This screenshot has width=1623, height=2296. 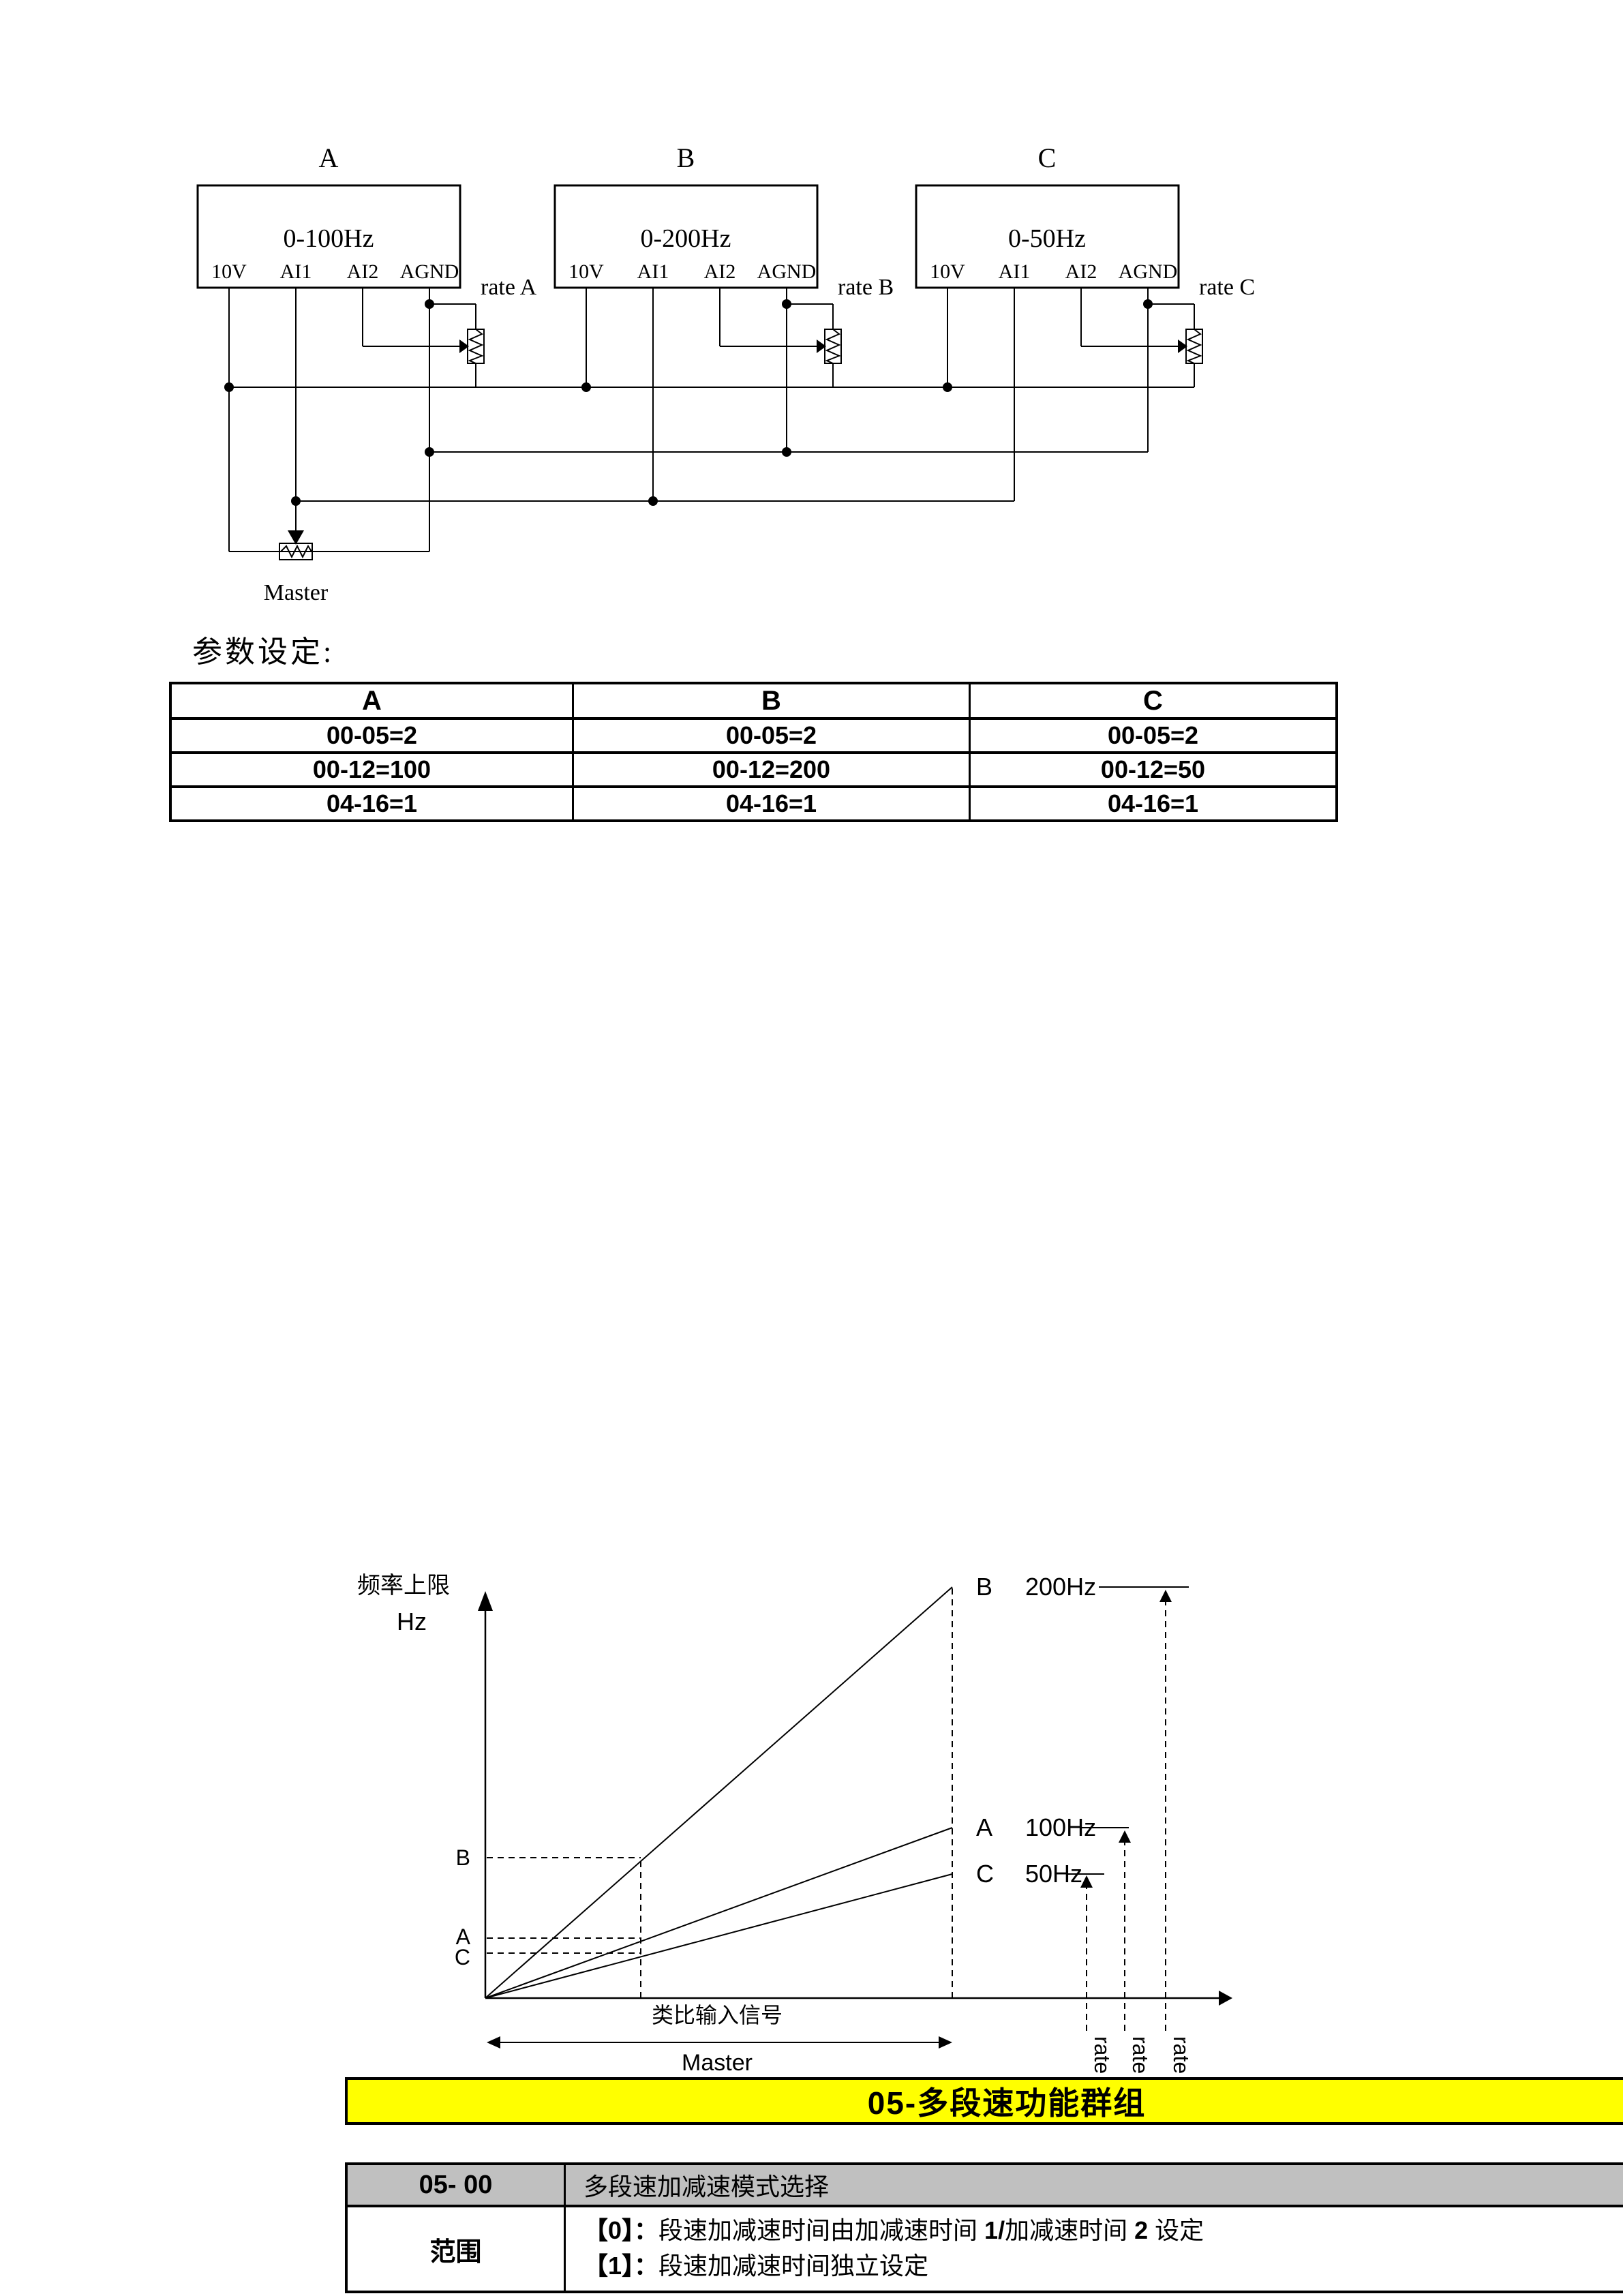 I want to click on range-option-0: 【0】：段速加减速时间由加减速时间 1/加减速时间 2 设定, so click(x=894, y=2230).